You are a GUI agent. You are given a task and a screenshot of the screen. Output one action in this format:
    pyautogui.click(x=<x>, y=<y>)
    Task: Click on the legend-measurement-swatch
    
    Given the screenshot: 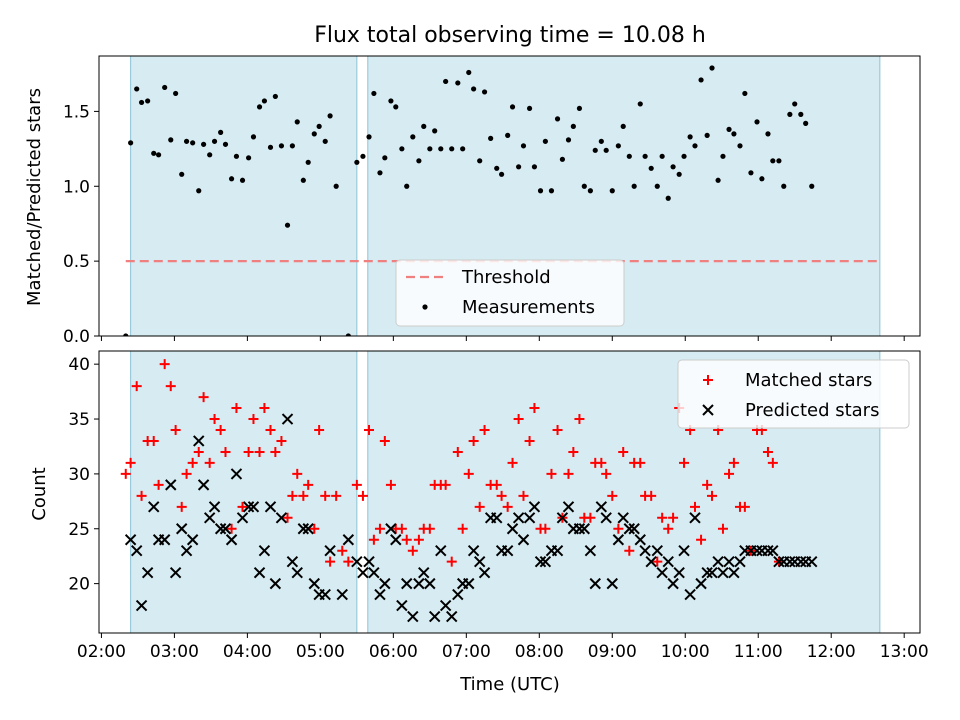 What is the action you would take?
    pyautogui.click(x=425, y=307)
    